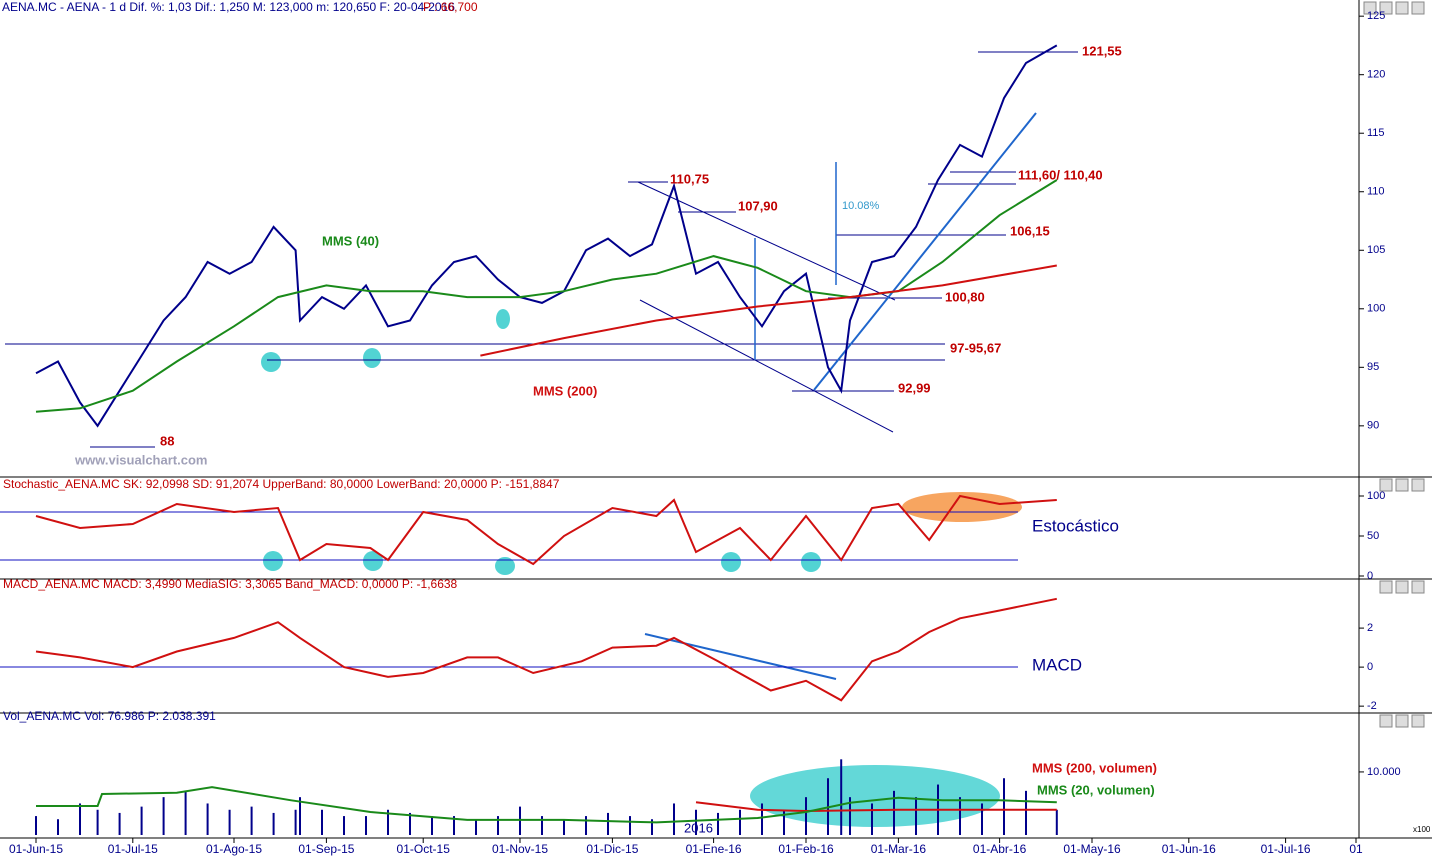 The image size is (1432, 857). What do you see at coordinates (1376, 192) in the screenshot?
I see `y-tick-label: 110` at bounding box center [1376, 192].